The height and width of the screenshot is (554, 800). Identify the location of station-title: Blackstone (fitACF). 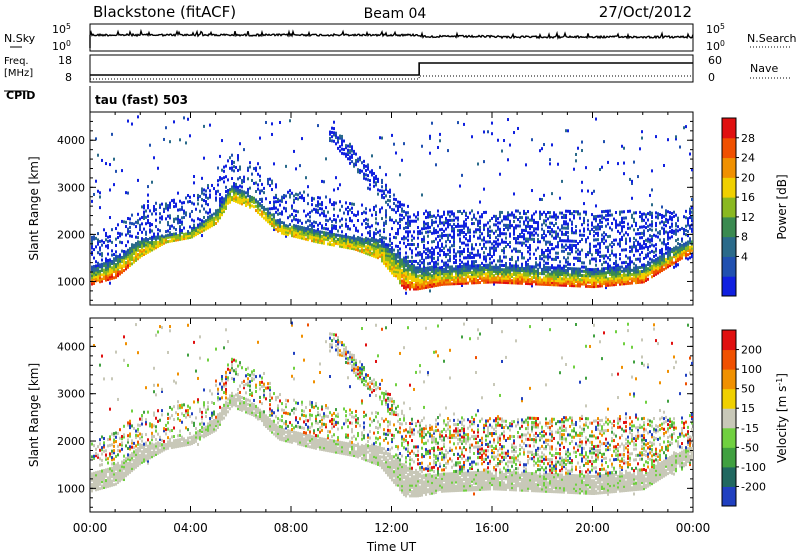
(164, 12).